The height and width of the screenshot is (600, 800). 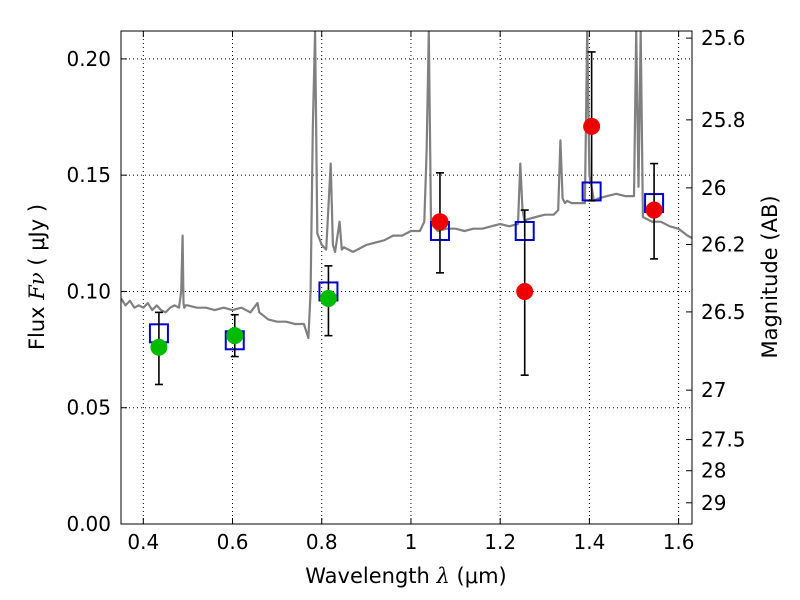 What do you see at coordinates (713, 390) in the screenshot?
I see `right-tick-label: 27` at bounding box center [713, 390].